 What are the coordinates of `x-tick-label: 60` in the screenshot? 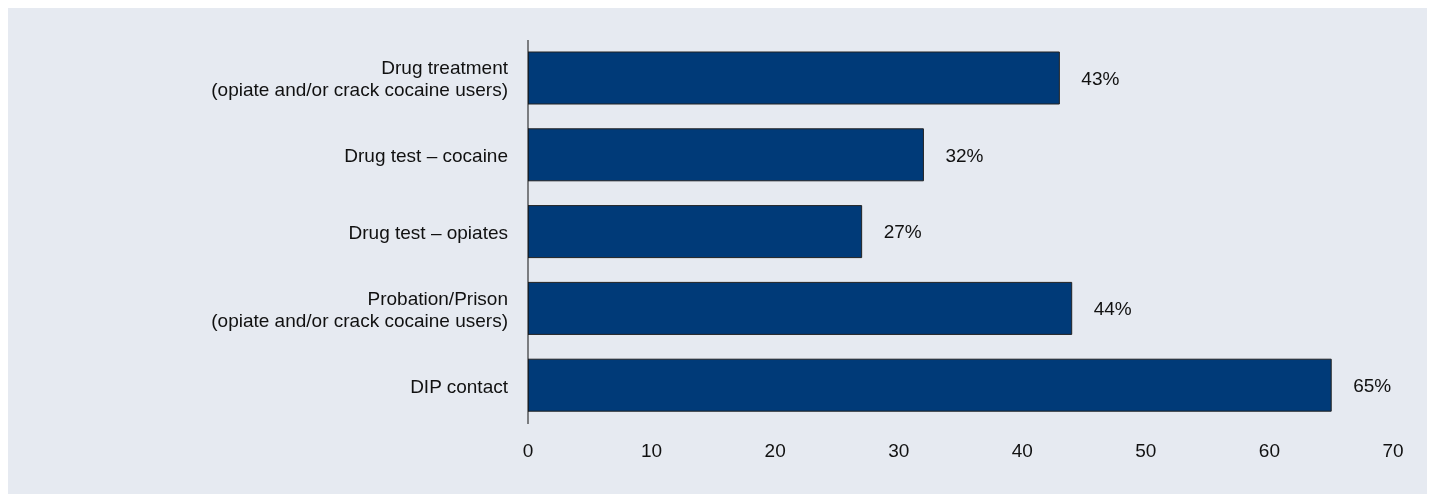 It's located at (1269, 451).